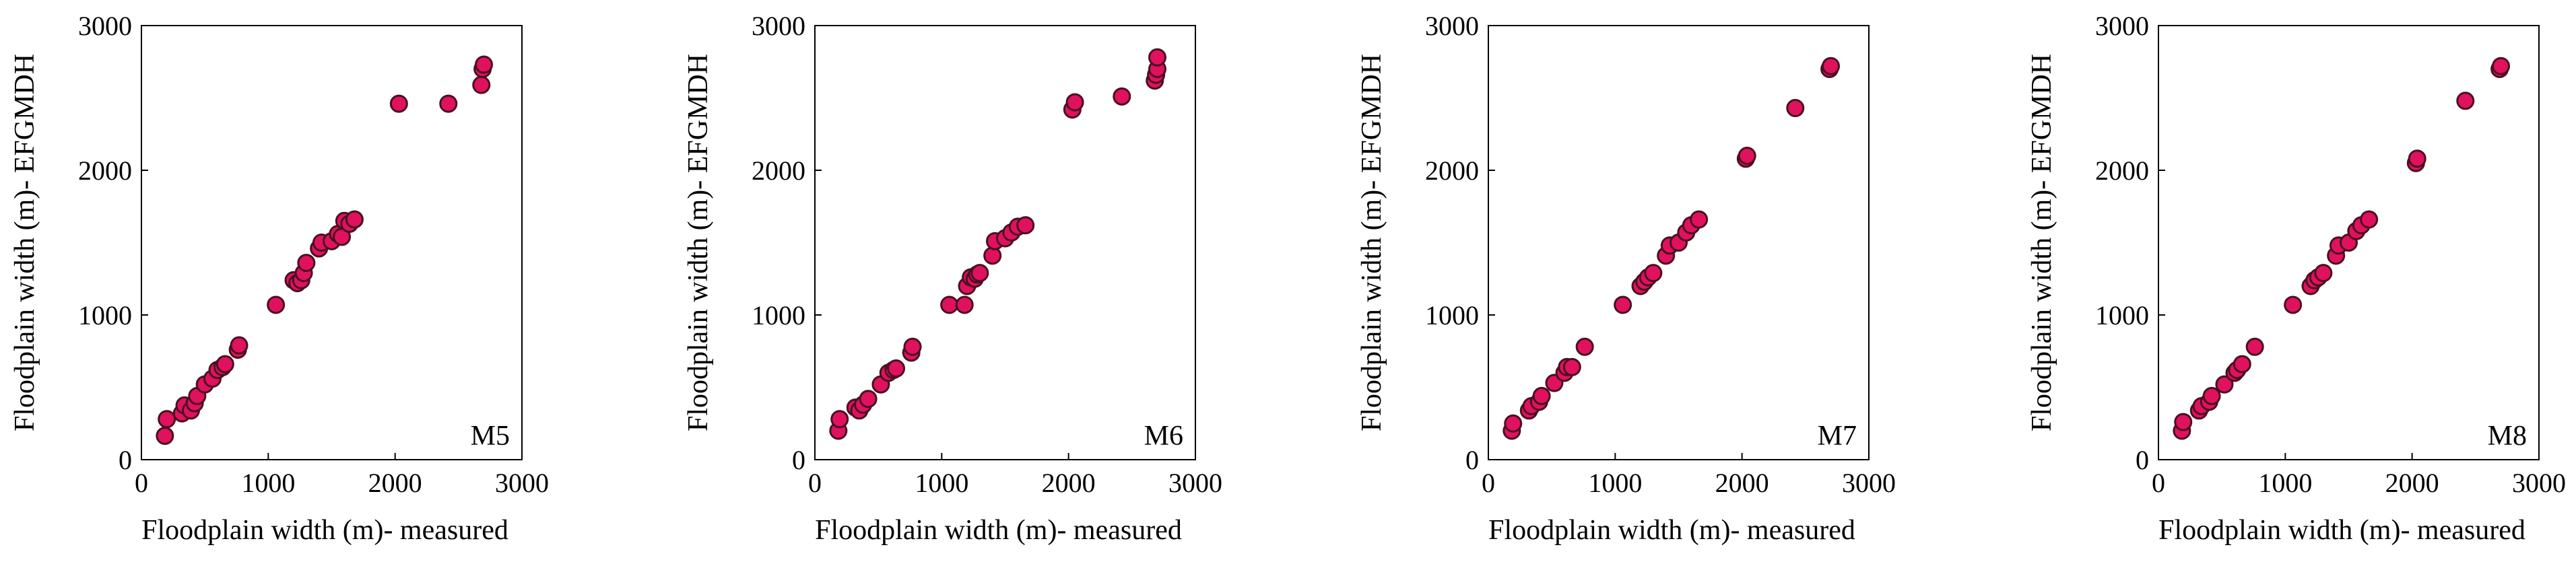 The width and height of the screenshot is (2576, 566). What do you see at coordinates (2507, 436) in the screenshot?
I see `model-label: M8` at bounding box center [2507, 436].